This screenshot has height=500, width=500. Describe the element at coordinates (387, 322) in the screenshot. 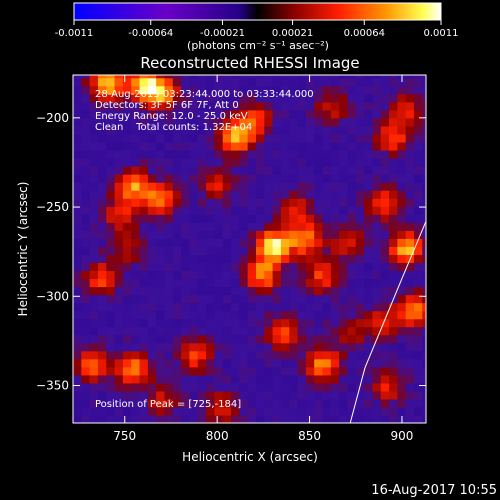

I see `solar-limb-arc` at that location.